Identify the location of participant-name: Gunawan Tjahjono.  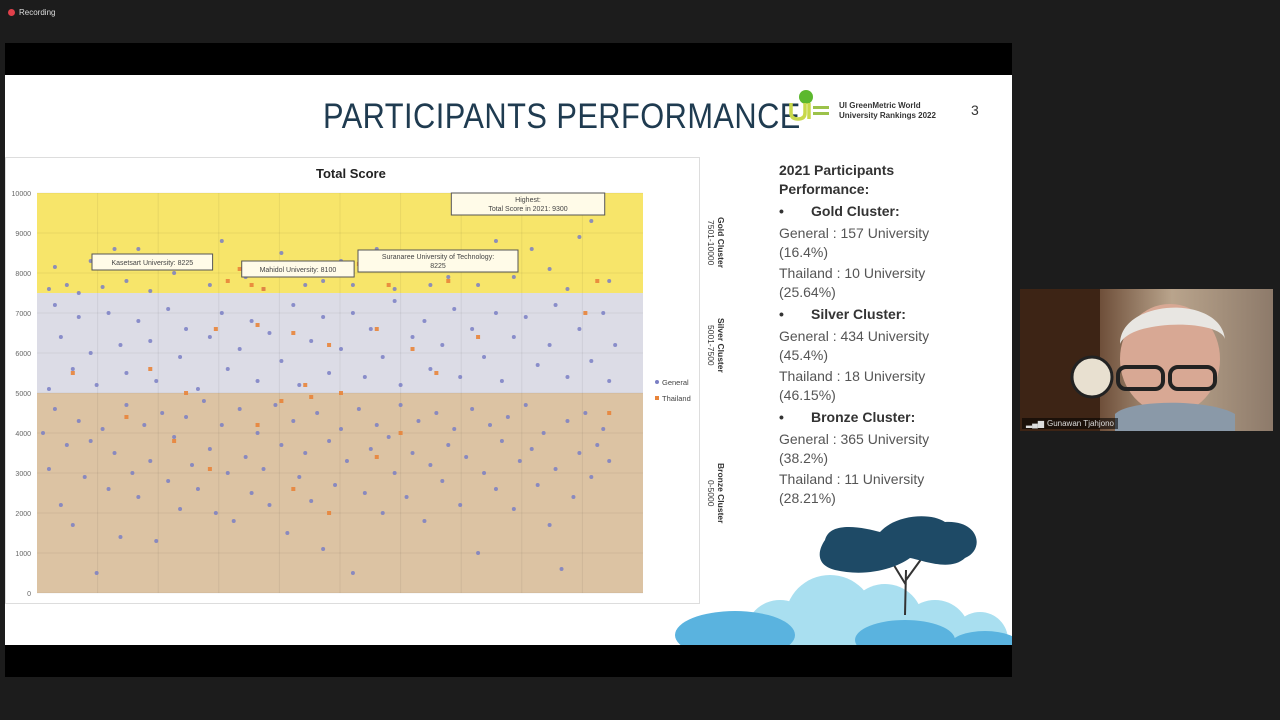
(1080, 423).